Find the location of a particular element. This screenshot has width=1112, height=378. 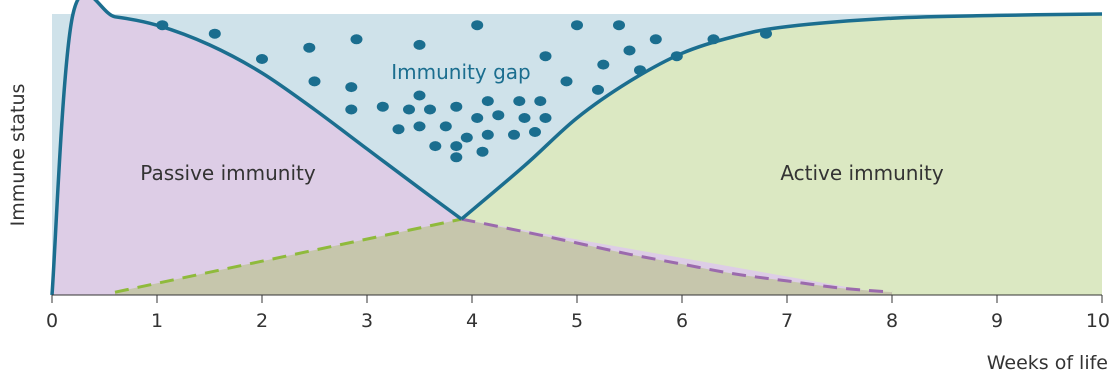

x-axis-ticks: 0 1 2 3 4 5 6 7 8 9 10 is located at coordinates (578, 313).